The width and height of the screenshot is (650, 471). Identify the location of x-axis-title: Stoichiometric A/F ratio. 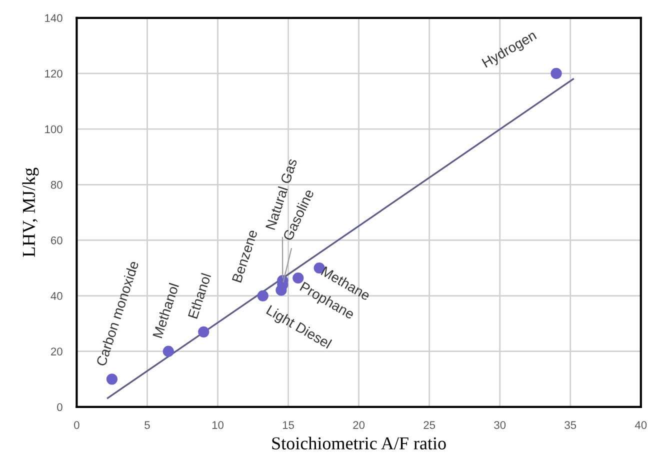
(359, 443).